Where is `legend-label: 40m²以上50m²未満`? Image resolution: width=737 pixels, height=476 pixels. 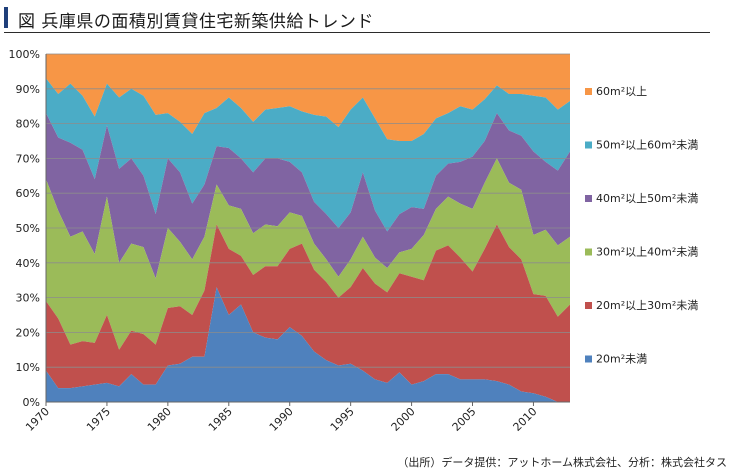 legend-label: 40m²以上50m²未満 is located at coordinates (647, 198).